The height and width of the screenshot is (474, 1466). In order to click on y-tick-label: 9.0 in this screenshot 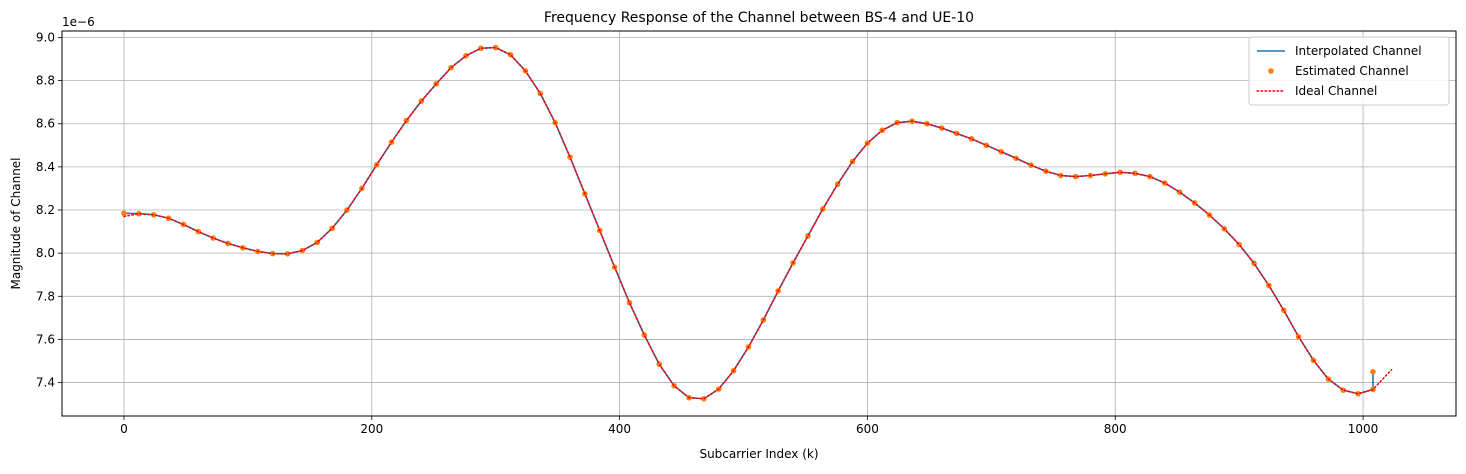, I will do `click(45, 37)`.